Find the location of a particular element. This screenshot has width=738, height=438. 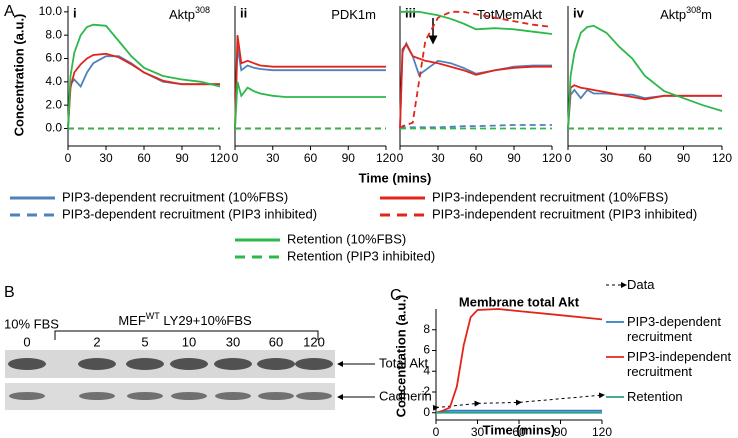

panel-number: ii is located at coordinates (243, 12).